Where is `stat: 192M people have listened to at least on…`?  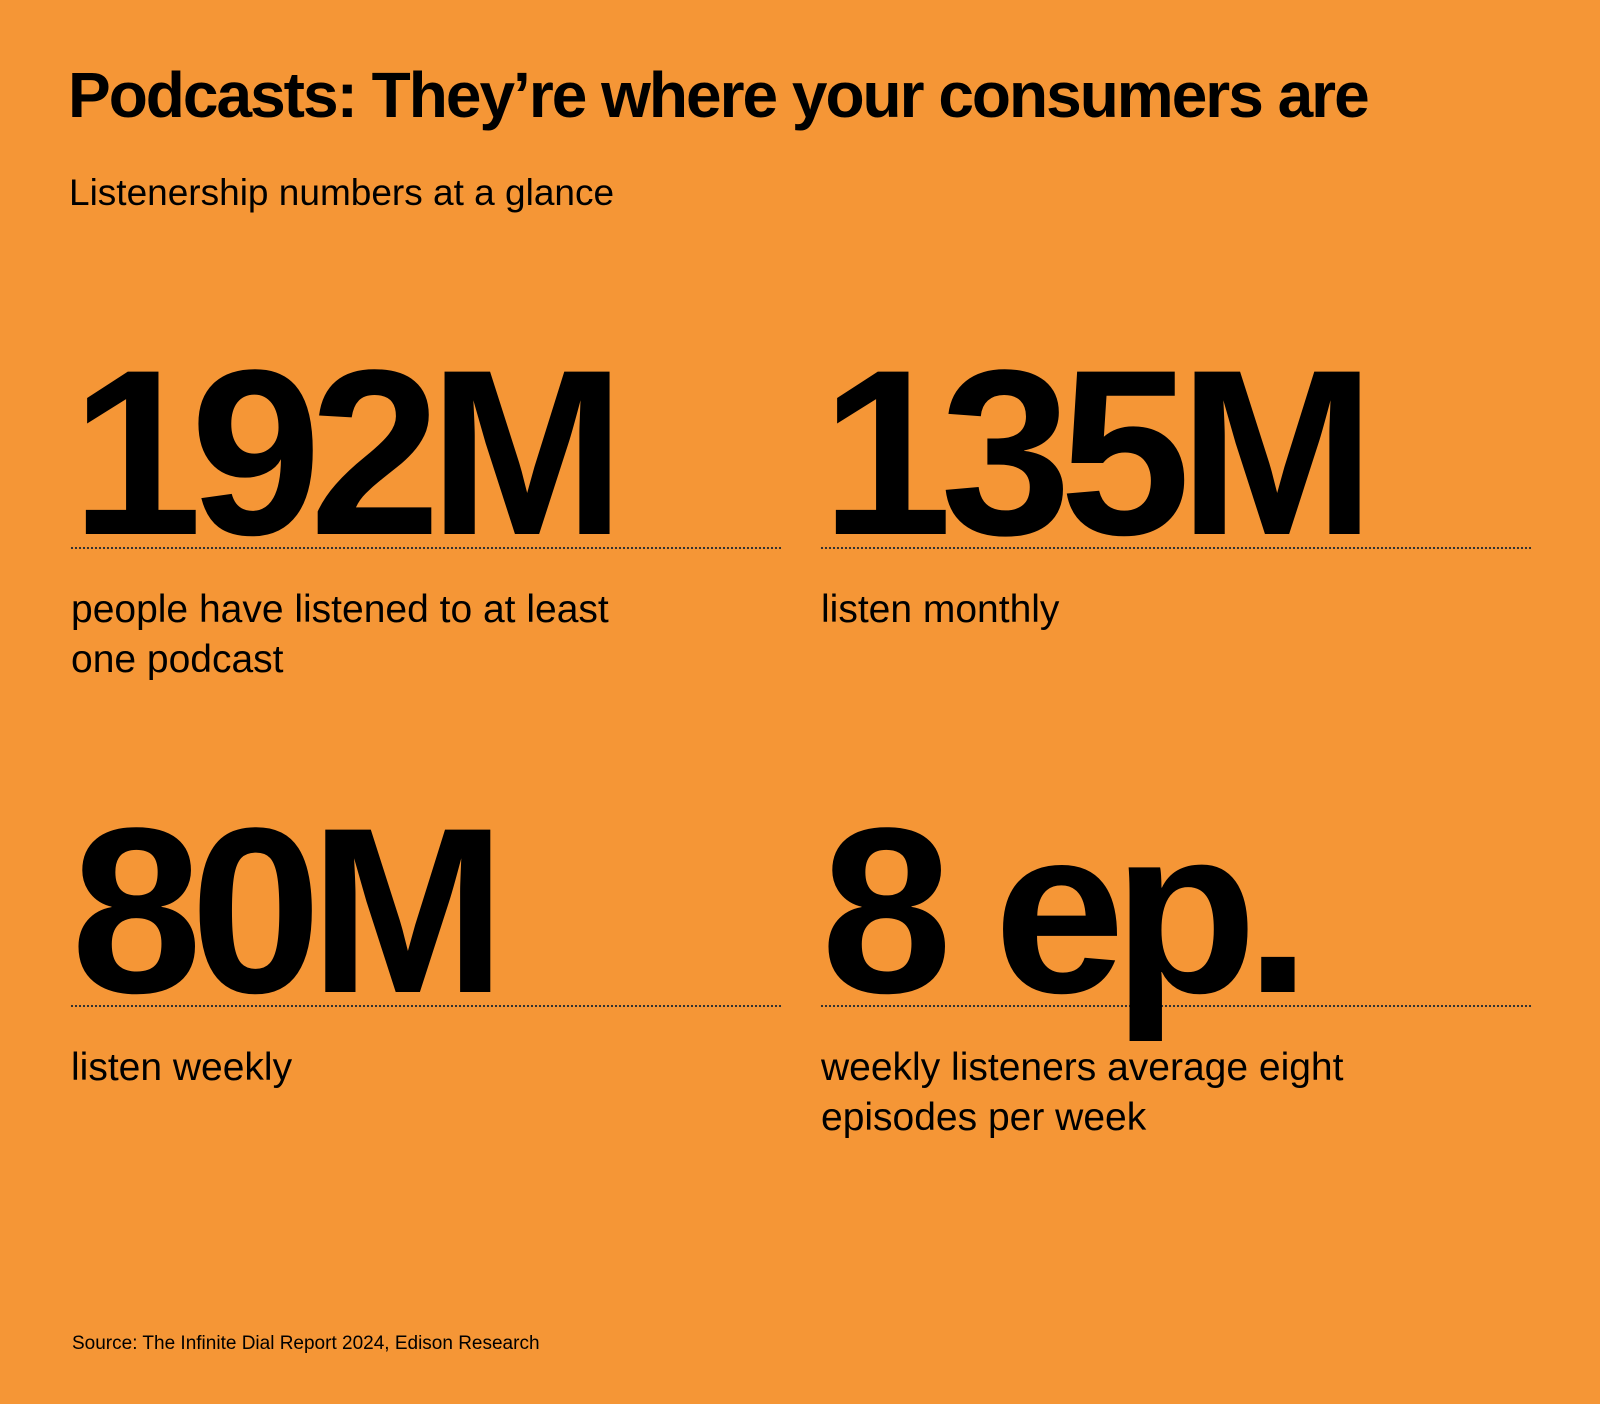 stat: 192M people have listened to at least on… is located at coordinates (426, 510).